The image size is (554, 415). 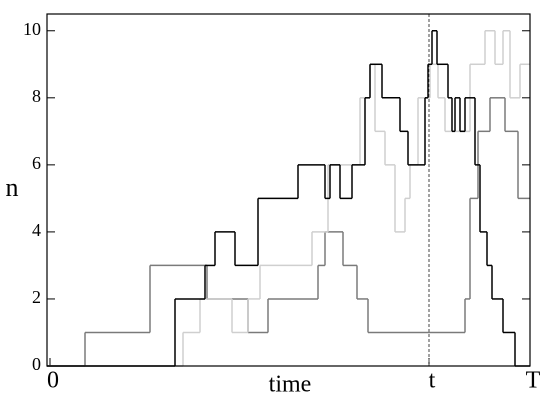 What do you see at coordinates (36, 364) in the screenshot?
I see `y-tick-label: 0` at bounding box center [36, 364].